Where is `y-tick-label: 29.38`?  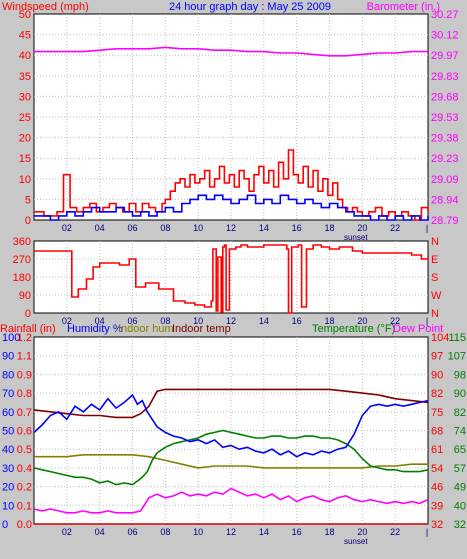
y-tick-label: 29.38 is located at coordinates (445, 139).